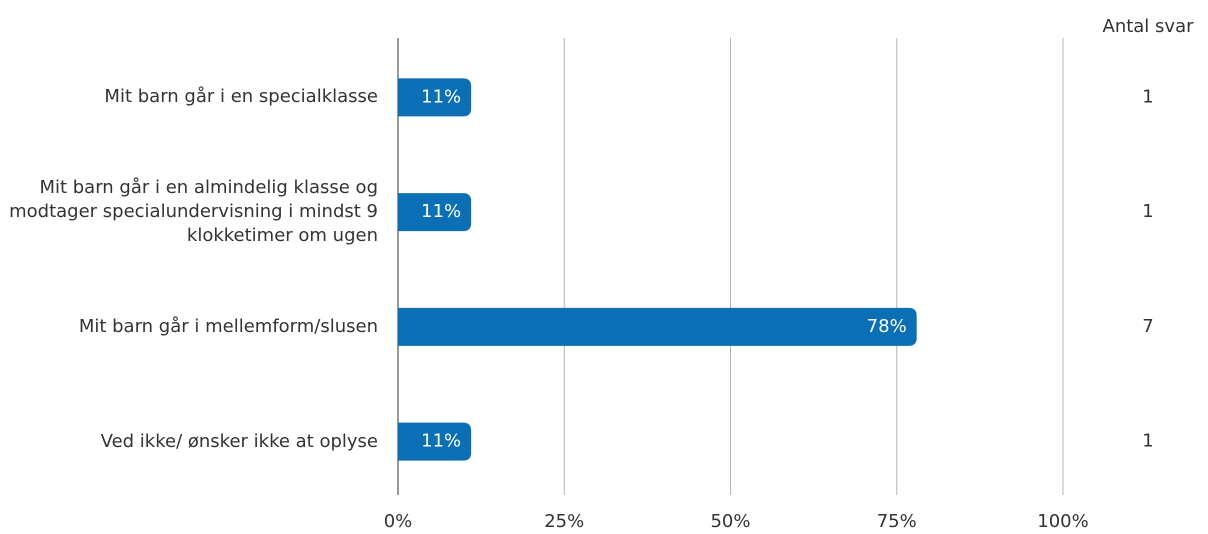 This screenshot has height=534, width=1208. What do you see at coordinates (1149, 26) in the screenshot?
I see `count-title: Antal svar` at bounding box center [1149, 26].